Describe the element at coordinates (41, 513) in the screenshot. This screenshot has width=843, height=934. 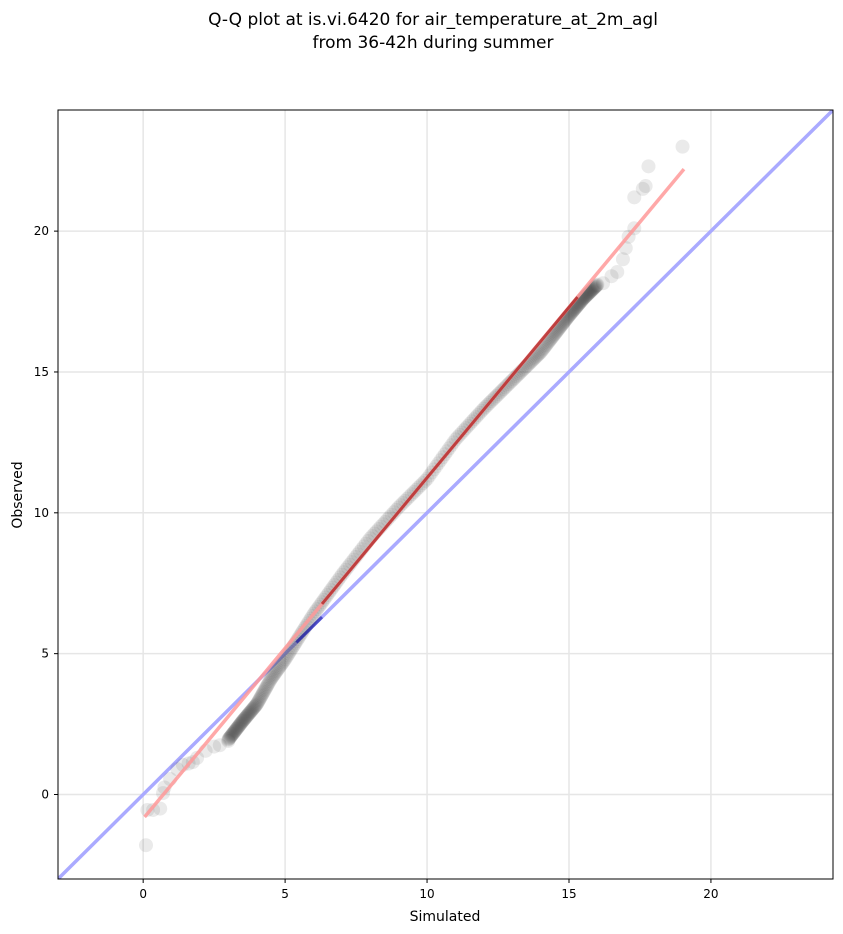
I see `y-tick-label: 10` at that location.